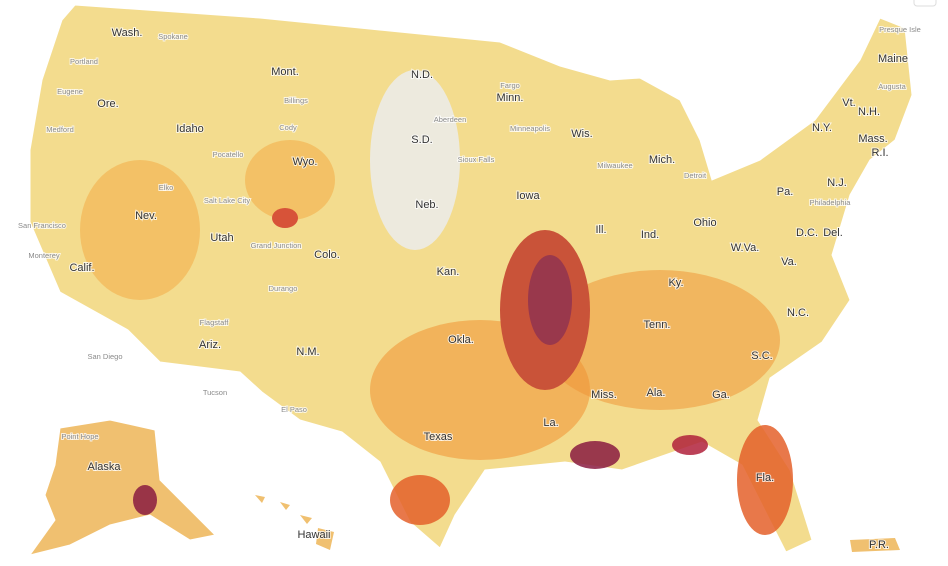 This screenshot has height=566, width=948. I want to click on city-label: Presque Isle, so click(900, 29).